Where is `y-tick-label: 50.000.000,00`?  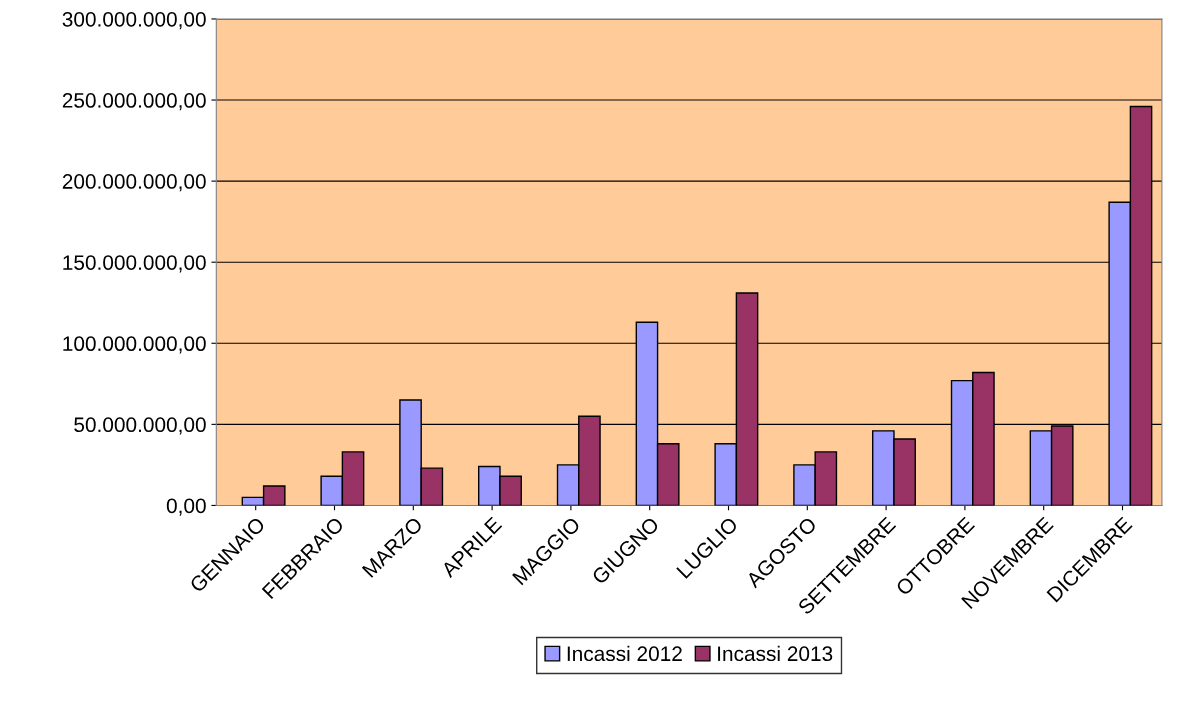 y-tick-label: 50.000.000,00 is located at coordinates (140, 426).